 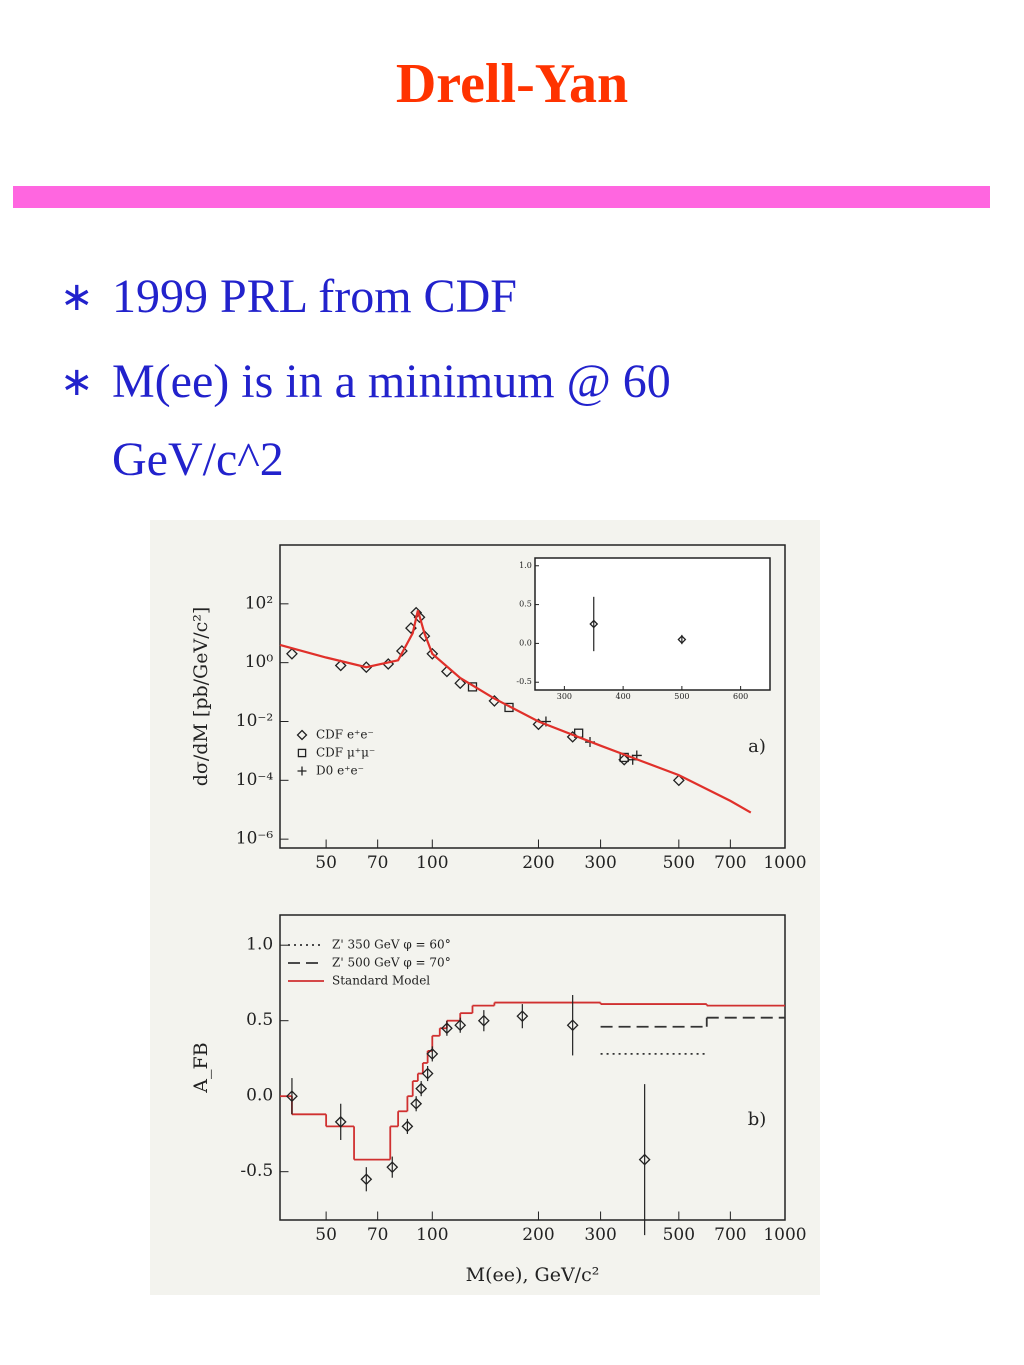 What do you see at coordinates (533, 1275) in the screenshot?
I see `x-axis-label: M(ee), GeV/c²` at bounding box center [533, 1275].